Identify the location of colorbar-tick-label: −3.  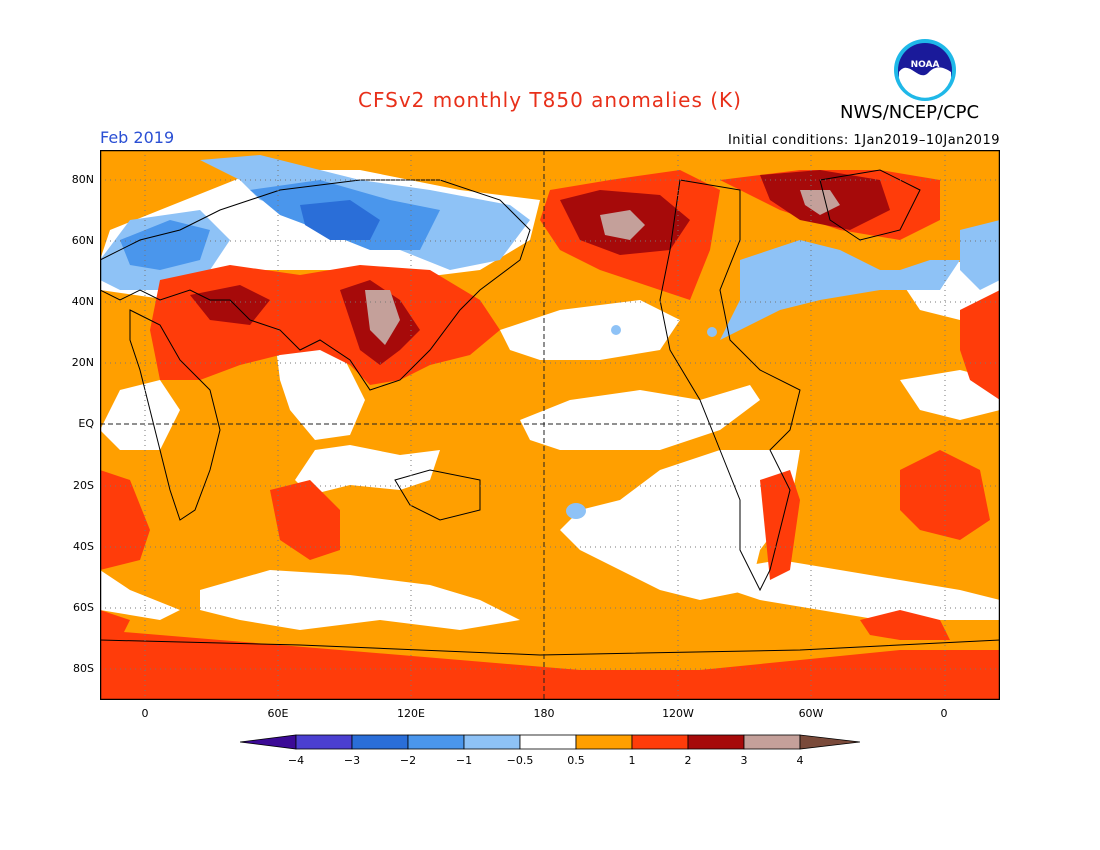
(352, 760).